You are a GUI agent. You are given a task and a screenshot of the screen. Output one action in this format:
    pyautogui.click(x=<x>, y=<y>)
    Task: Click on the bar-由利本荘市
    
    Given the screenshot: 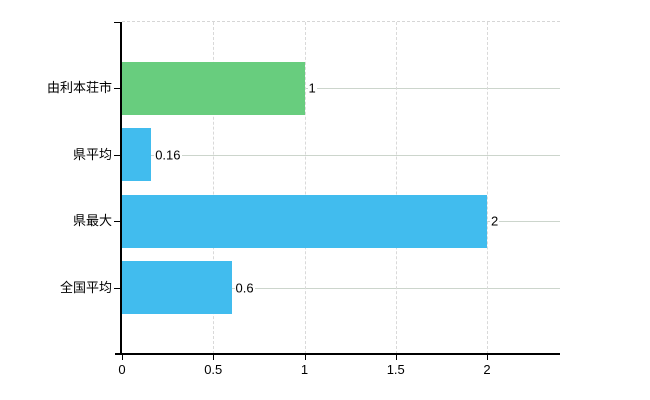 What is the action you would take?
    pyautogui.click(x=213, y=88)
    